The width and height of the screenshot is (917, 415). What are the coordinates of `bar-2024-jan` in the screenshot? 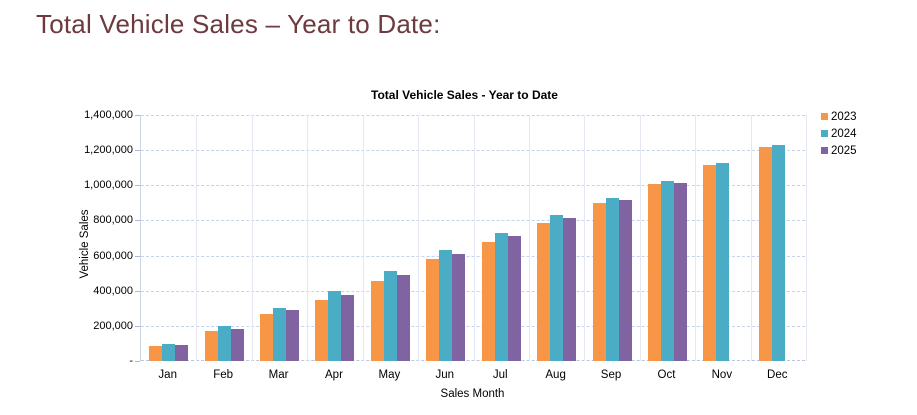 It's located at (169, 352).